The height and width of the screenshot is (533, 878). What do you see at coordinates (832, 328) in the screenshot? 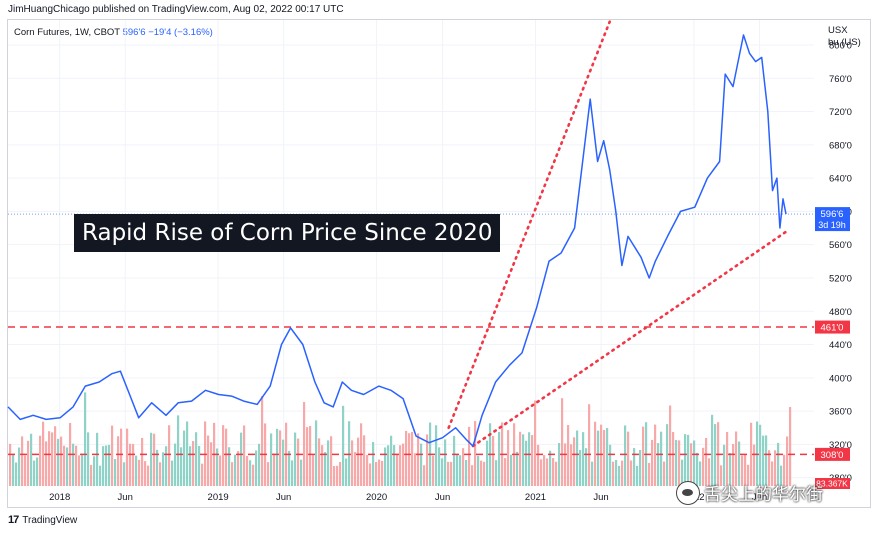
I see `level-label: 461'0` at bounding box center [832, 328].